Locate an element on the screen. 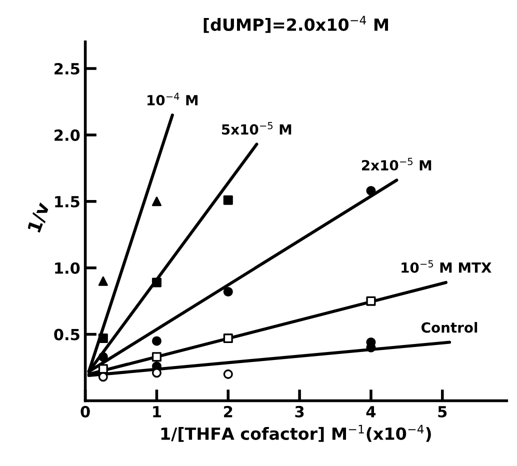 This screenshot has height=466, width=517. y-tick-label: 0.5 is located at coordinates (67, 334).